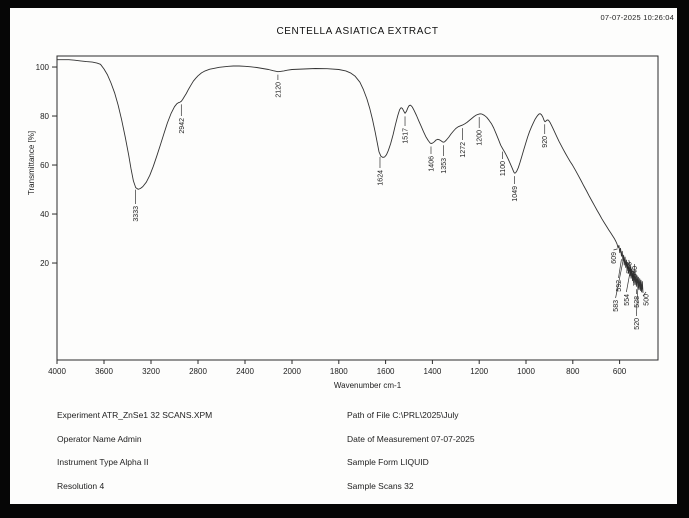 The height and width of the screenshot is (518, 689). What do you see at coordinates (31, 163) in the screenshot?
I see `y-axis-title: Transmittance [%]` at bounding box center [31, 163].